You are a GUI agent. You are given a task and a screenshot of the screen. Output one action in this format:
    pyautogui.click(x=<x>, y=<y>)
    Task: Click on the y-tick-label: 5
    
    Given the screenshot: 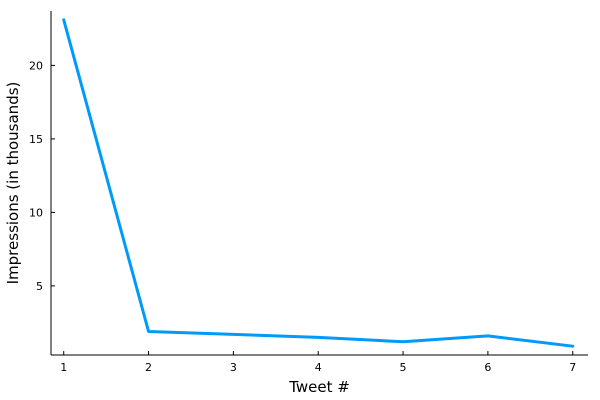 What is the action you would take?
    pyautogui.click(x=39, y=286)
    